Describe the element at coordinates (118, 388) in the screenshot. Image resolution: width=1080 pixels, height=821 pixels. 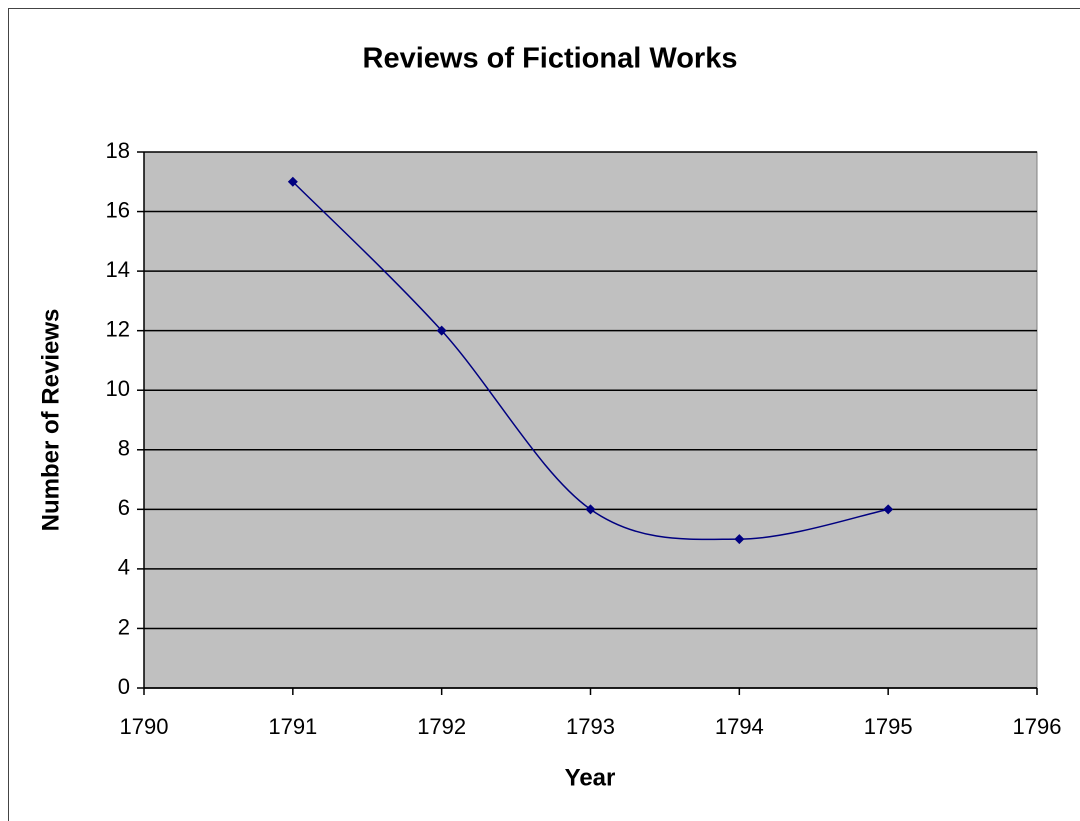
I see `y-tick-label: 10` at that location.